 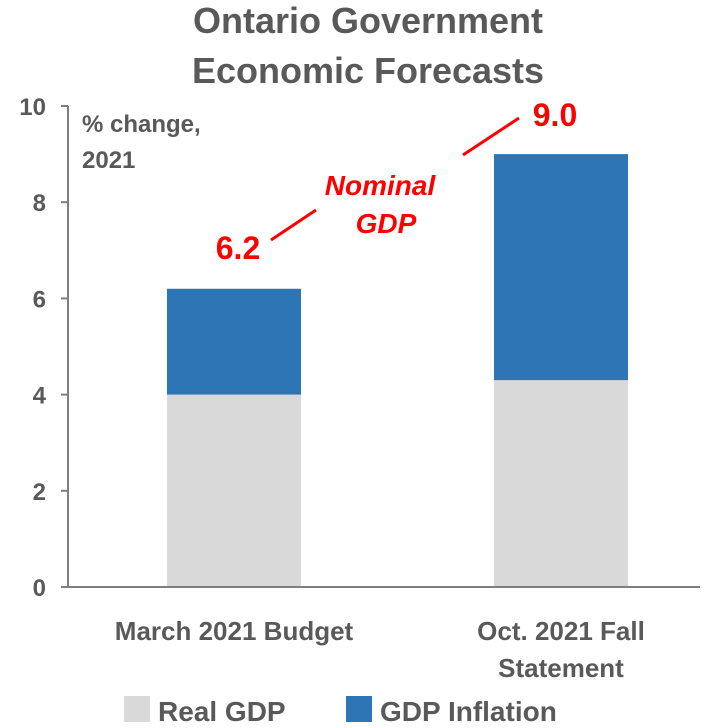 What do you see at coordinates (222, 711) in the screenshot?
I see `legend-label-real-gdp: Real GDP` at bounding box center [222, 711].